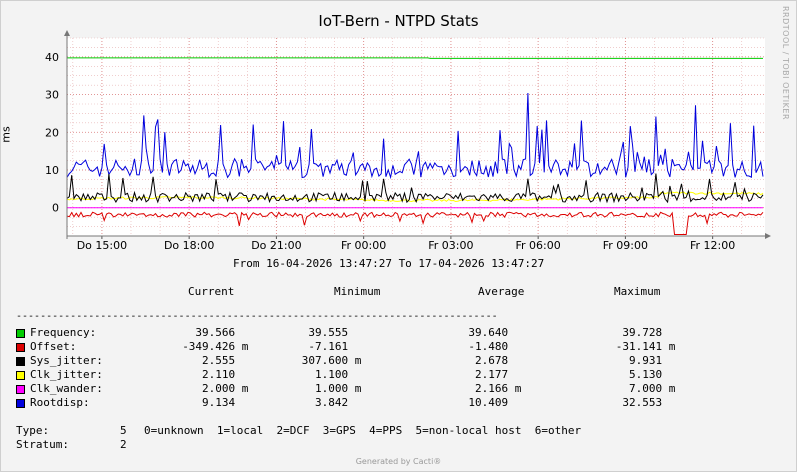 The image size is (797, 472). Describe the element at coordinates (225, 388) in the screenshot. I see `legend-value-current: 2.000 m` at that location.